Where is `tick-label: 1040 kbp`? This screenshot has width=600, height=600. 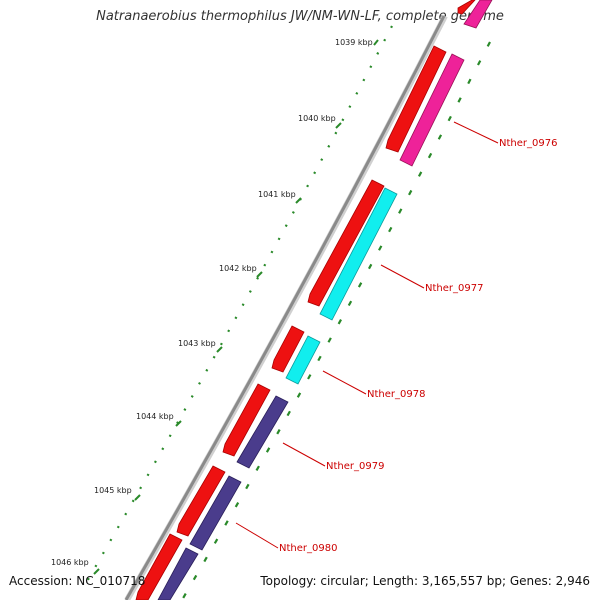
tick-label: 1040 kbp is located at coordinates (317, 118).